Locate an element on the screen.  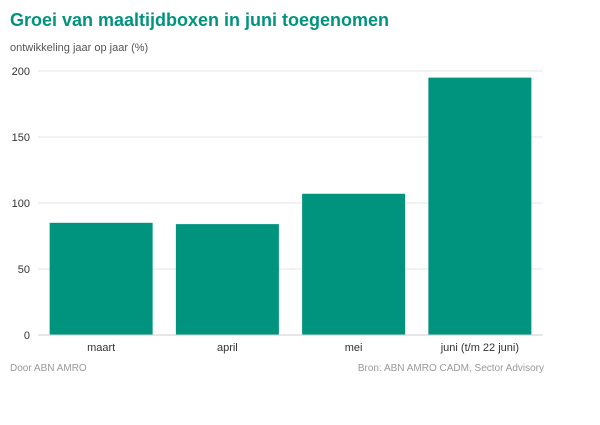
x-tick-label: april is located at coordinates (227, 348).